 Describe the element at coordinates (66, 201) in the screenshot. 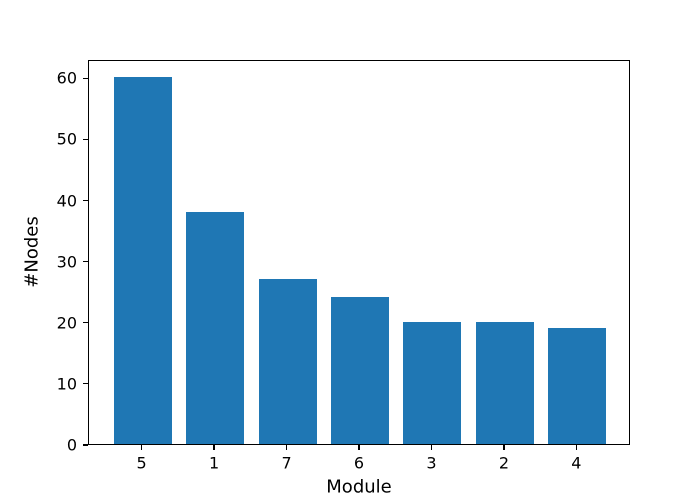

I see `y-tick-label-40: 40` at that location.